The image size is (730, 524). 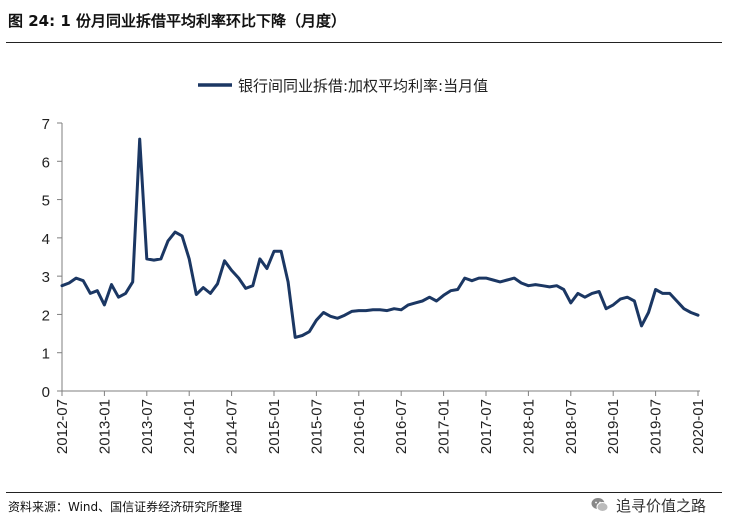 I want to click on y-tick-label: 0, so click(x=46, y=392).